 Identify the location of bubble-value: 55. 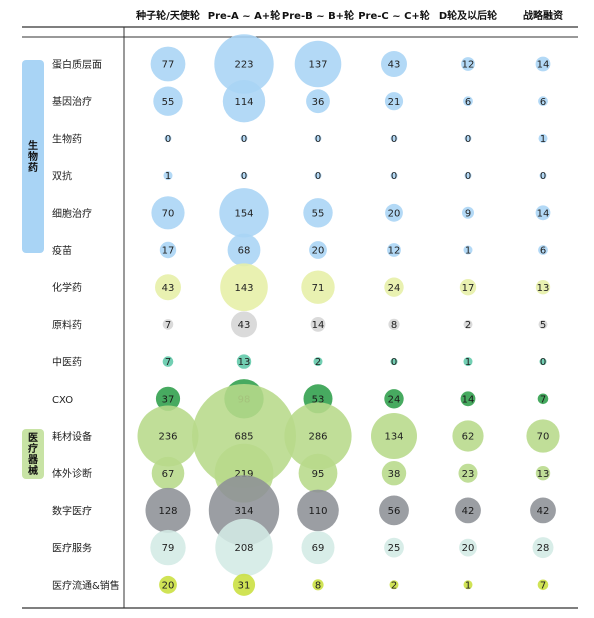
(318, 213).